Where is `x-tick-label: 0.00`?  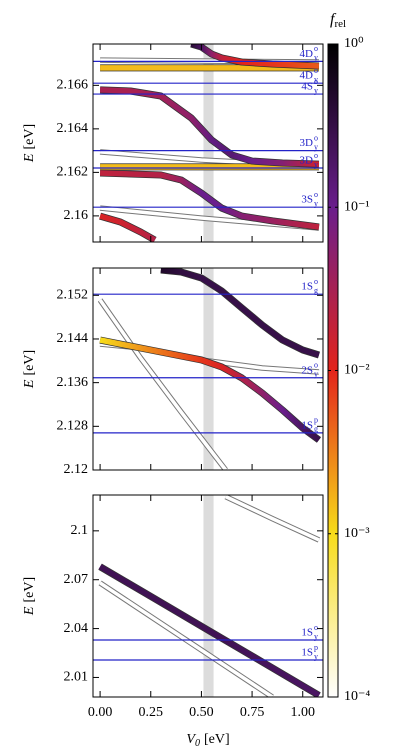
x-tick-label: 0.00 is located at coordinates (100, 712).